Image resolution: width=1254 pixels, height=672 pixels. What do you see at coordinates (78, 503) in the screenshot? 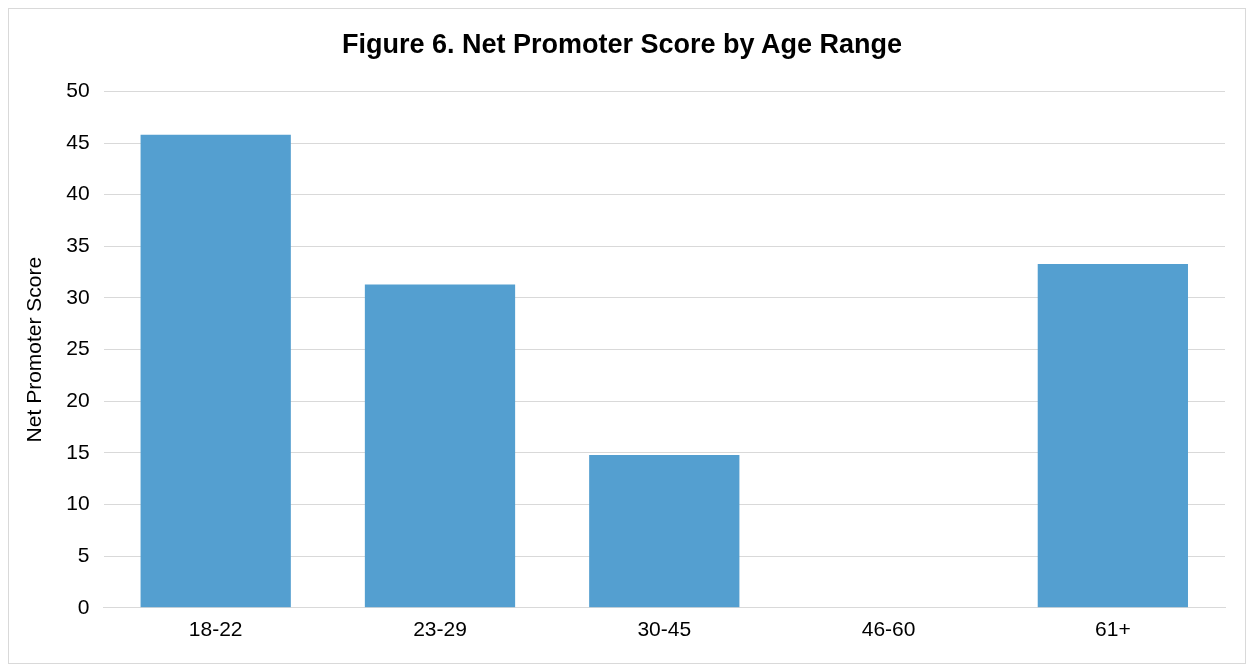
I see `y-tick-label: 10` at bounding box center [78, 503].